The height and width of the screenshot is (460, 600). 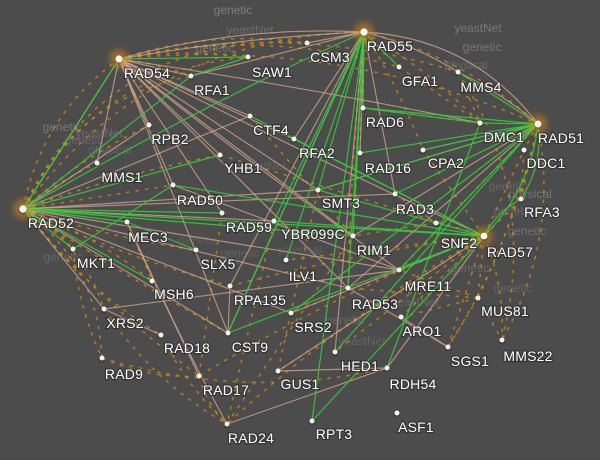 I want to click on node-HED1, so click(x=335, y=352).